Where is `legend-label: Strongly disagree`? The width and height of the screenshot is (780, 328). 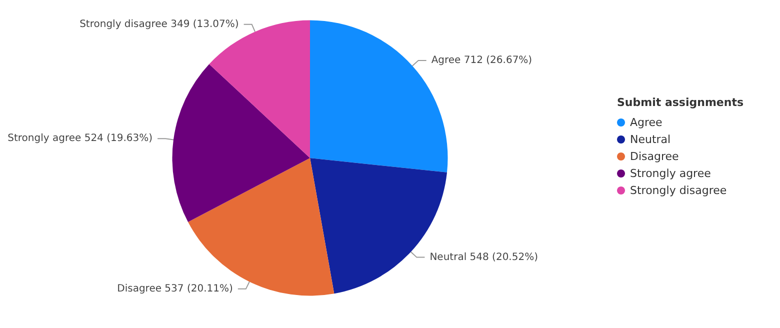 legend-label: Strongly disagree is located at coordinates (678, 190).